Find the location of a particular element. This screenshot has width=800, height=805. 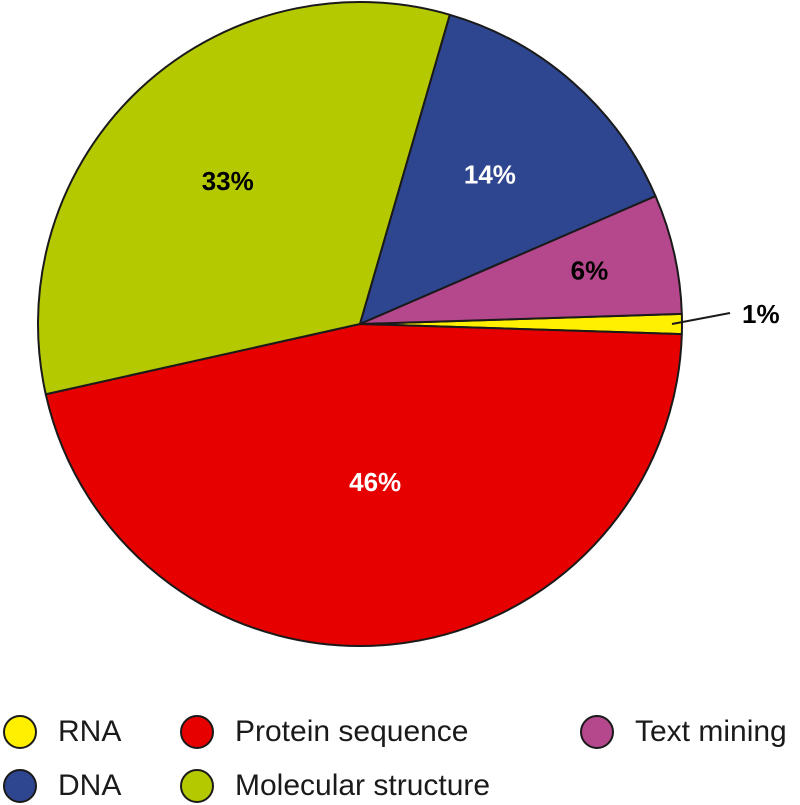

legend-item-molecular-structure: Molecular structure is located at coordinates (335, 786).